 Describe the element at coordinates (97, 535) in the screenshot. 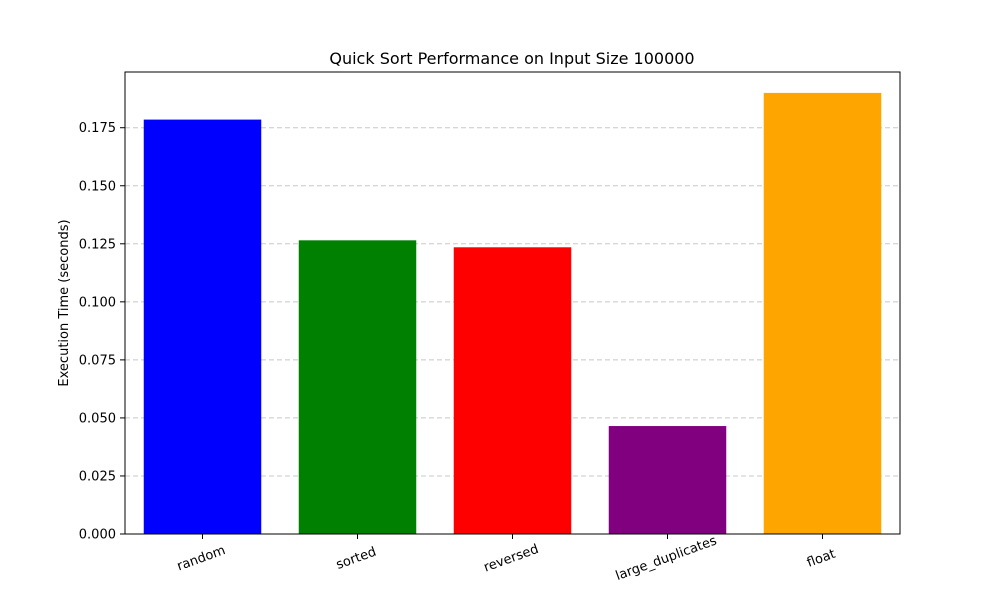

I see `y-tick-label: 0.000` at that location.